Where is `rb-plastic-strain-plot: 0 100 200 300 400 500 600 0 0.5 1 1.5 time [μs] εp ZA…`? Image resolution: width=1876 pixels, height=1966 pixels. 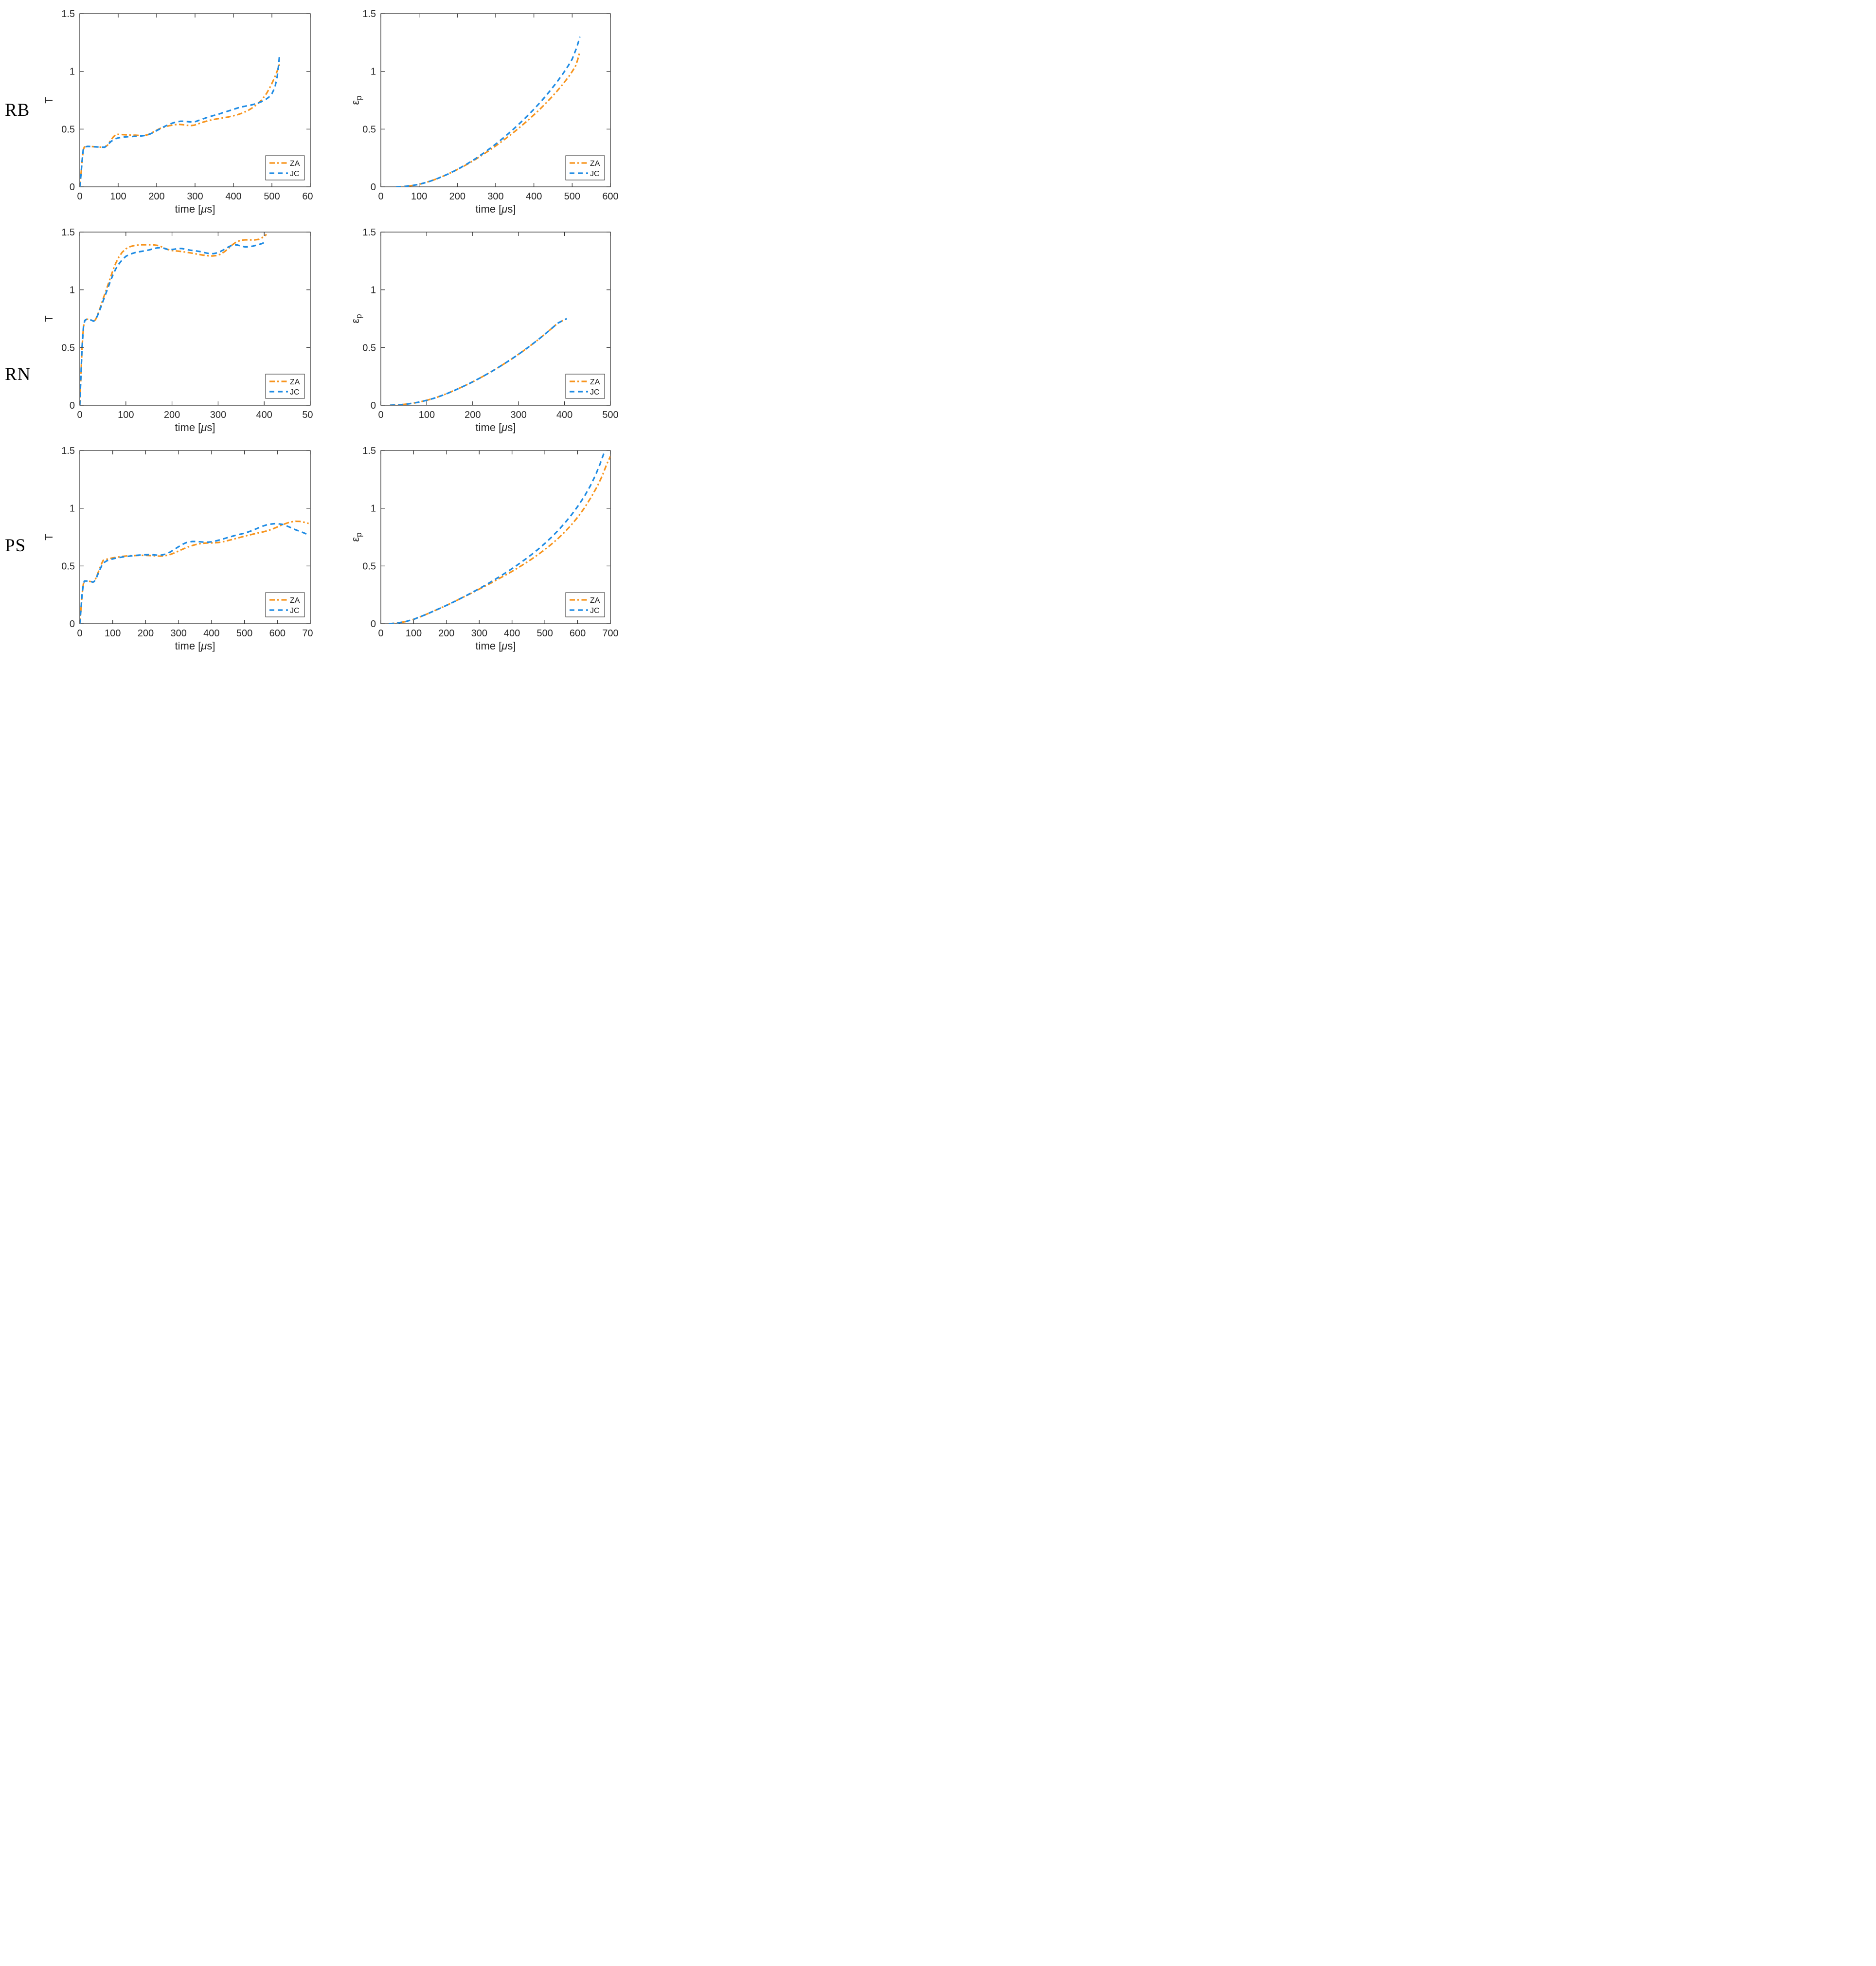
rb-plastic-strain-plot: 0 100 200 300 400 500 600 0 0.5 1 1.5 time [μs] εp ZA… is located at coordinates (484, 112).